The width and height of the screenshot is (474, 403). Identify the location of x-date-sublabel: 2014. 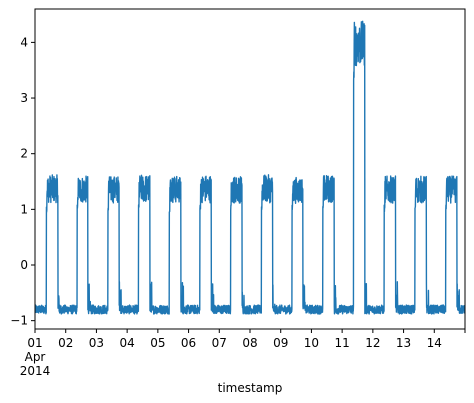
(35, 371).